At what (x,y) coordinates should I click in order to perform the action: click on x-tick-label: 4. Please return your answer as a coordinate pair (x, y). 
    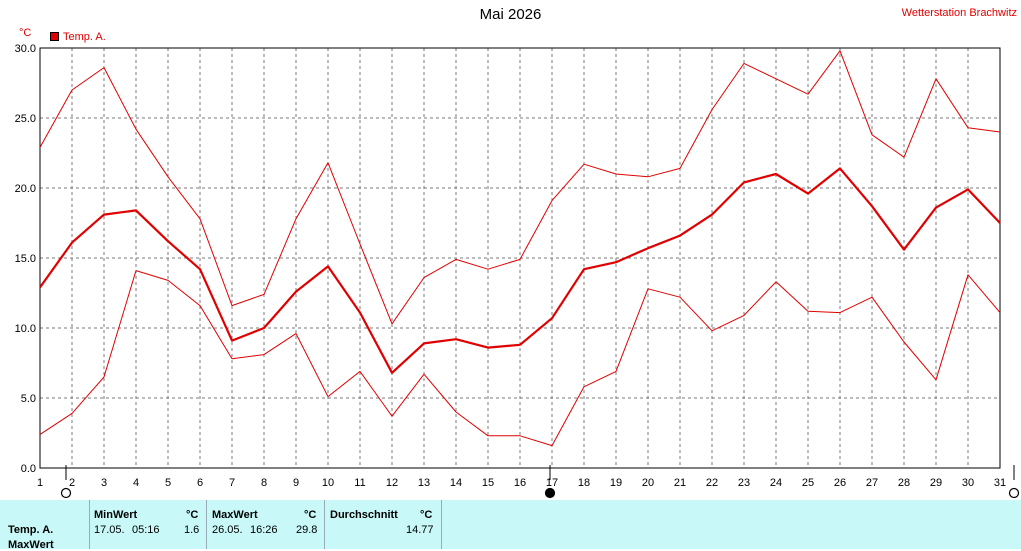
    Looking at the image, I should click on (136, 483).